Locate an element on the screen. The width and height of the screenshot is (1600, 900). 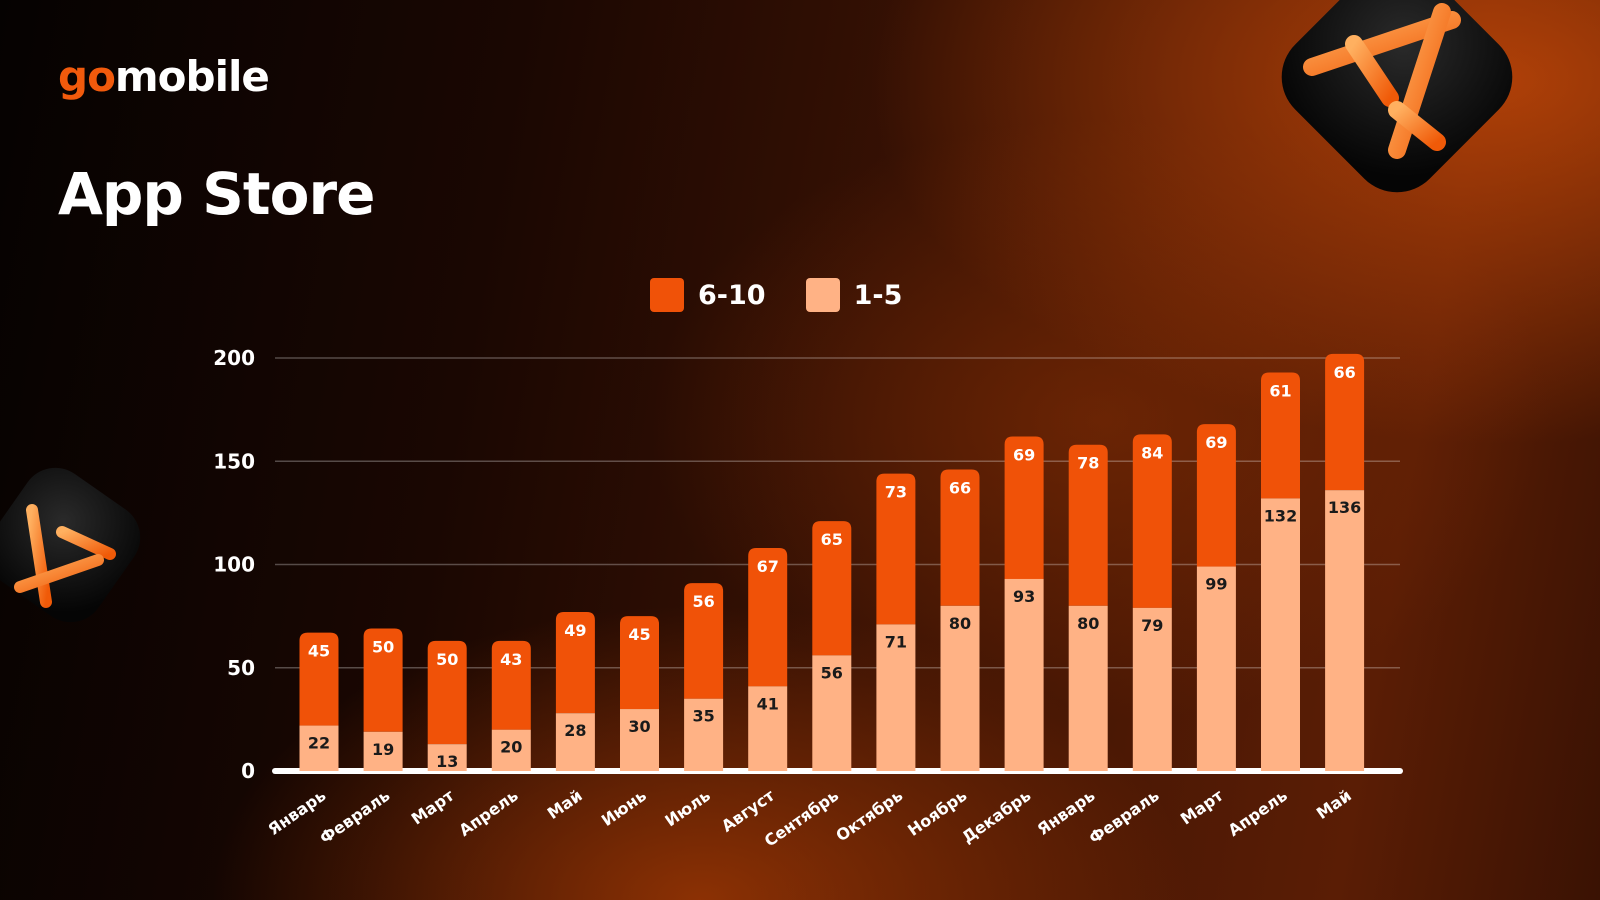
data-label-6-10: 49 is located at coordinates (575, 630).